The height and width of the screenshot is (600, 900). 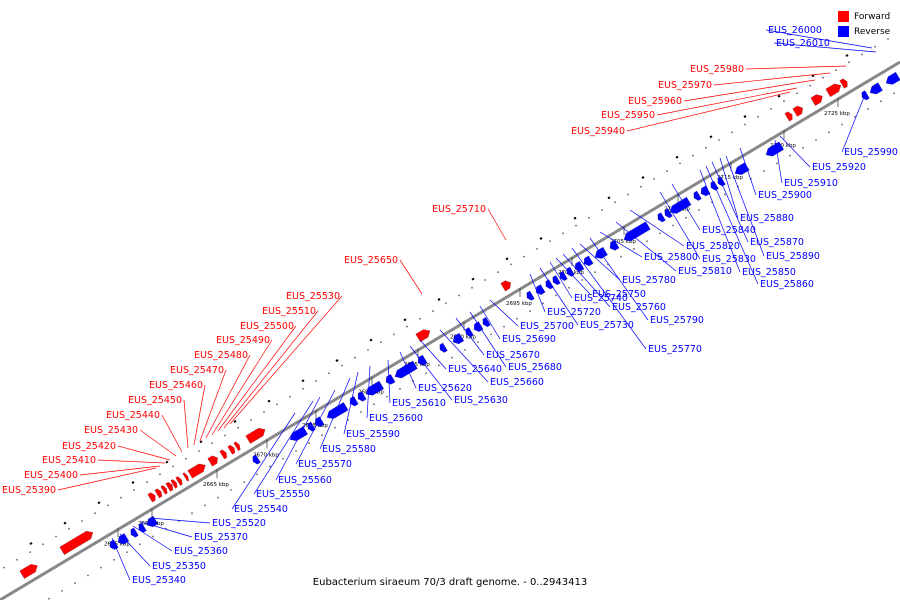 What do you see at coordinates (529, 339) in the screenshot?
I see `gene-label: EUS_25690` at bounding box center [529, 339].